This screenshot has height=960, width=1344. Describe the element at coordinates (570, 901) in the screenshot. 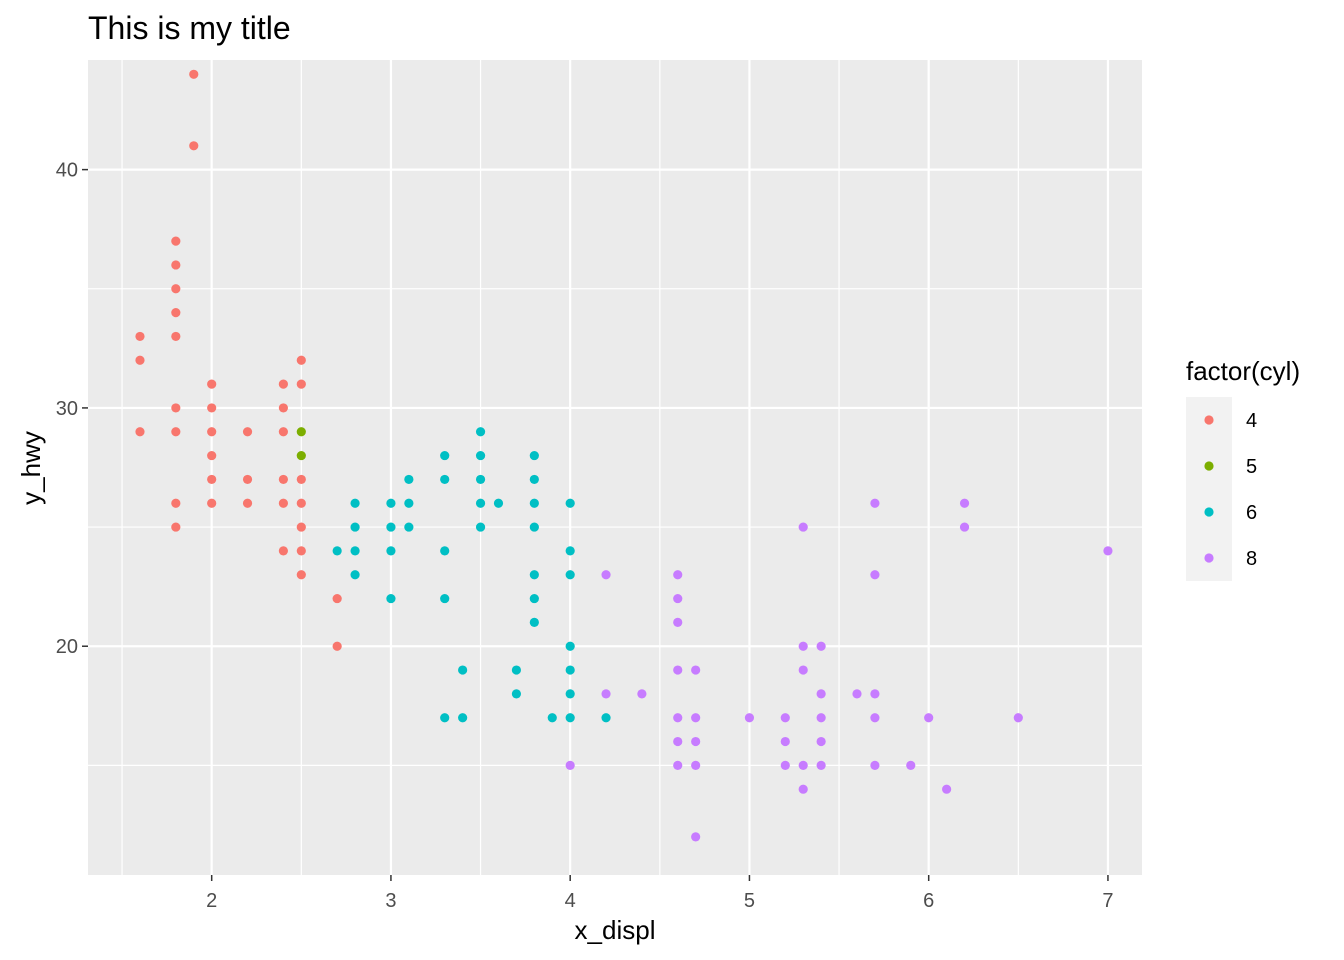

I see `x-tick-label: 4` at that location.